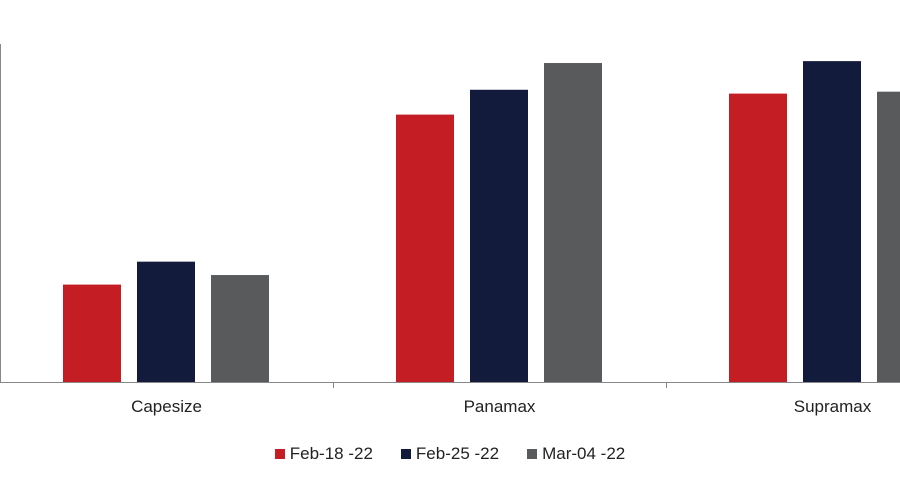 The width and height of the screenshot is (900, 502). Describe the element at coordinates (166, 406) in the screenshot. I see `category-label-capesize: Capesize` at that location.